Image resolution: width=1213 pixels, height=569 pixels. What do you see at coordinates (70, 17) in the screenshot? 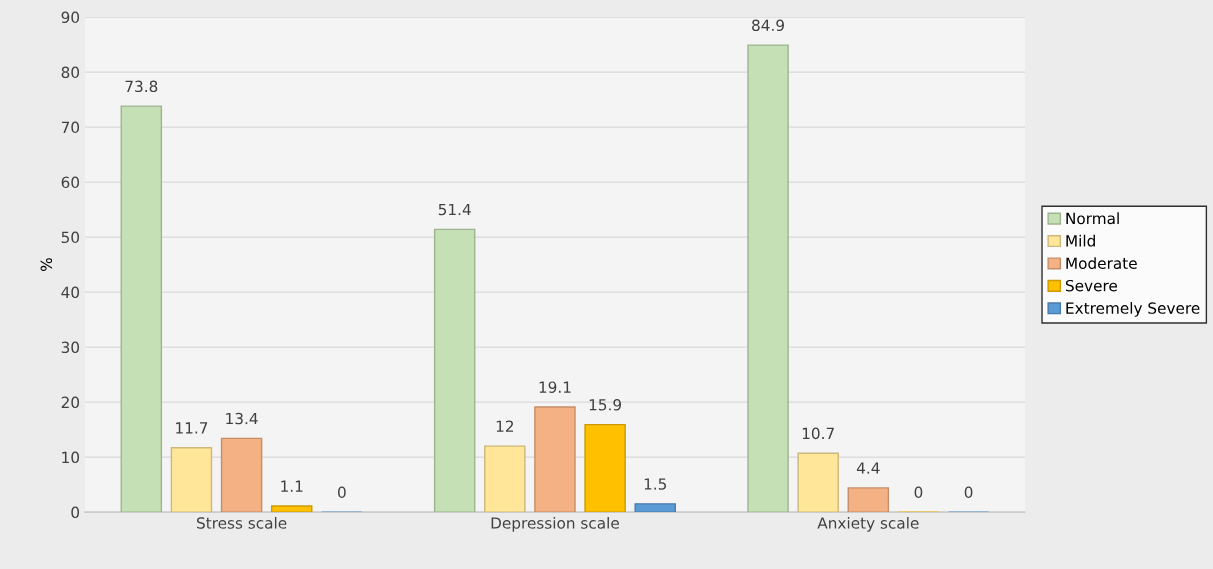
I see `y-tick-label: 90` at bounding box center [70, 17].